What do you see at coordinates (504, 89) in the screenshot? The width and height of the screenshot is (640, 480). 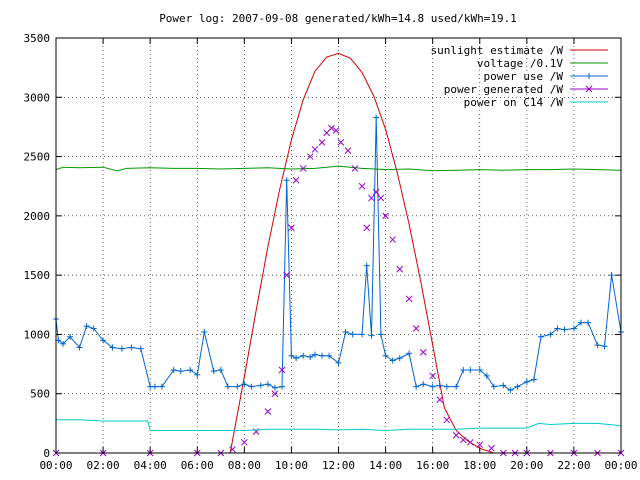 I see `legend-label: power generated /W` at bounding box center [504, 89].